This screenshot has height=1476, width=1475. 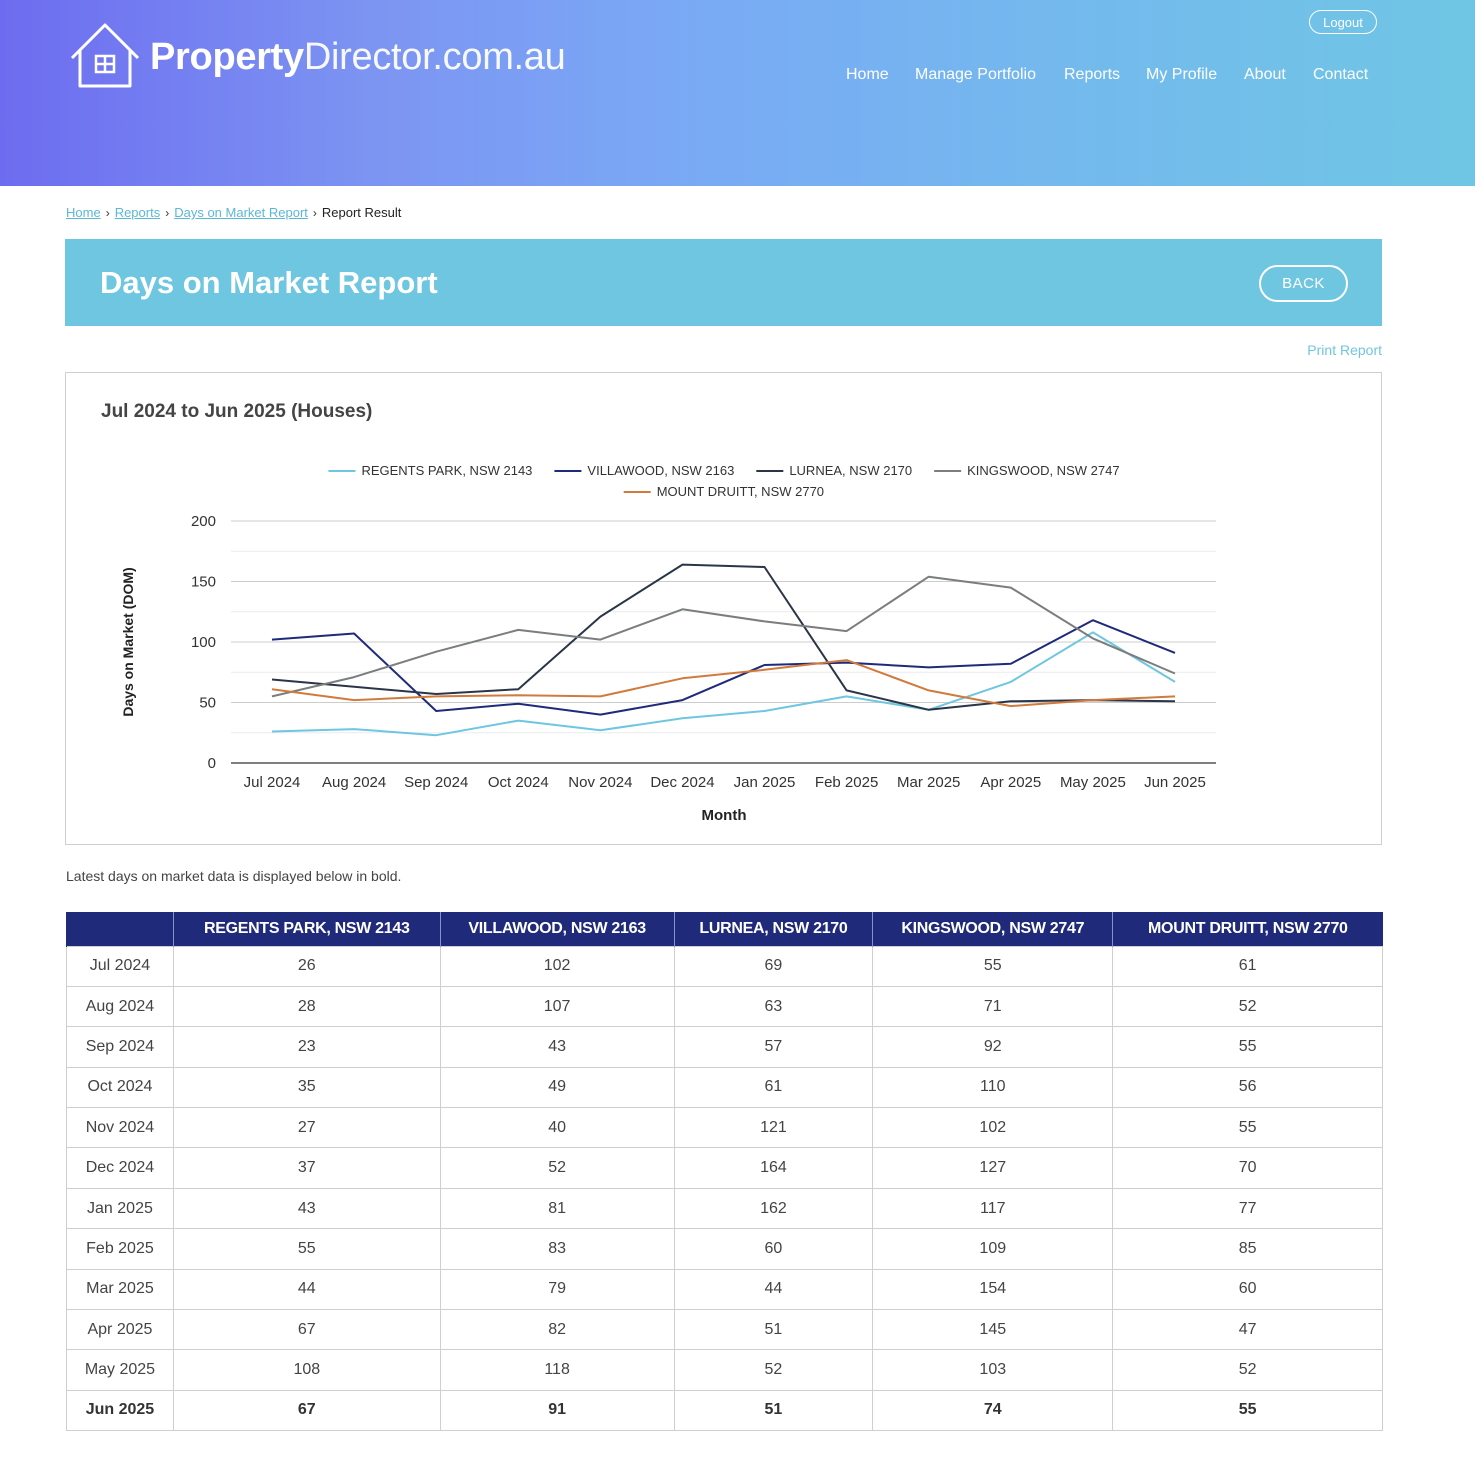 What do you see at coordinates (867, 74) in the screenshot?
I see `nav-home: Home` at bounding box center [867, 74].